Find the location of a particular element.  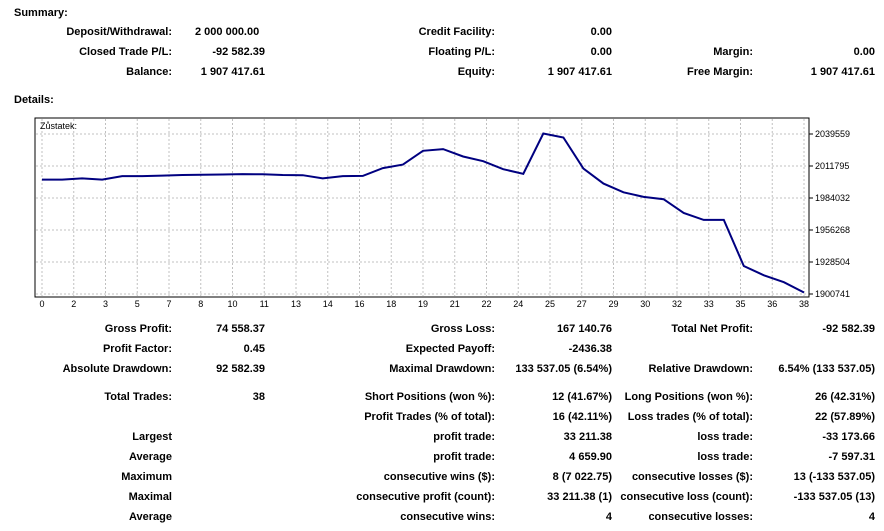

long-positions-label: Long Positions (won %): is located at coordinates (688, 397).